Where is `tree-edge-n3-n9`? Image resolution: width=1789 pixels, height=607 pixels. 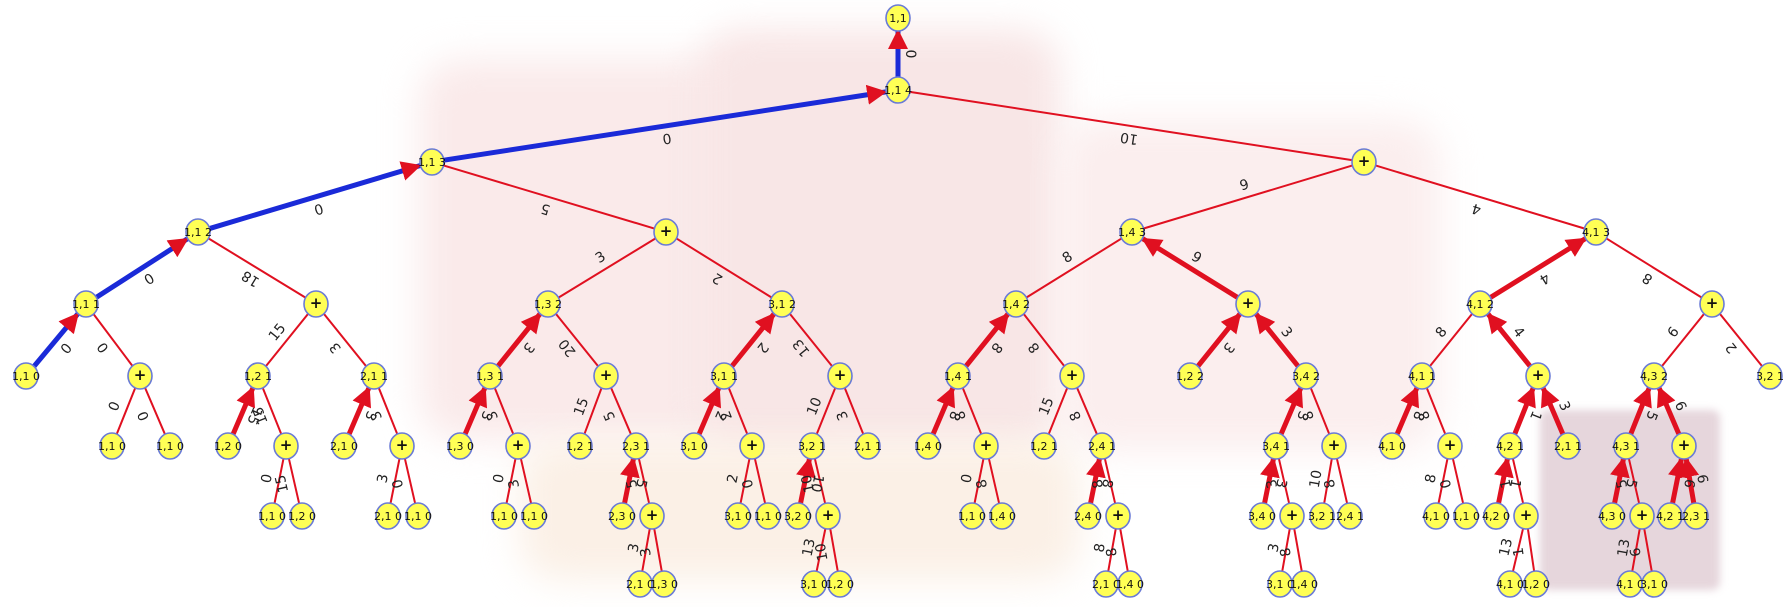 tree-edge-n3-n9 is located at coordinates (256, 268).